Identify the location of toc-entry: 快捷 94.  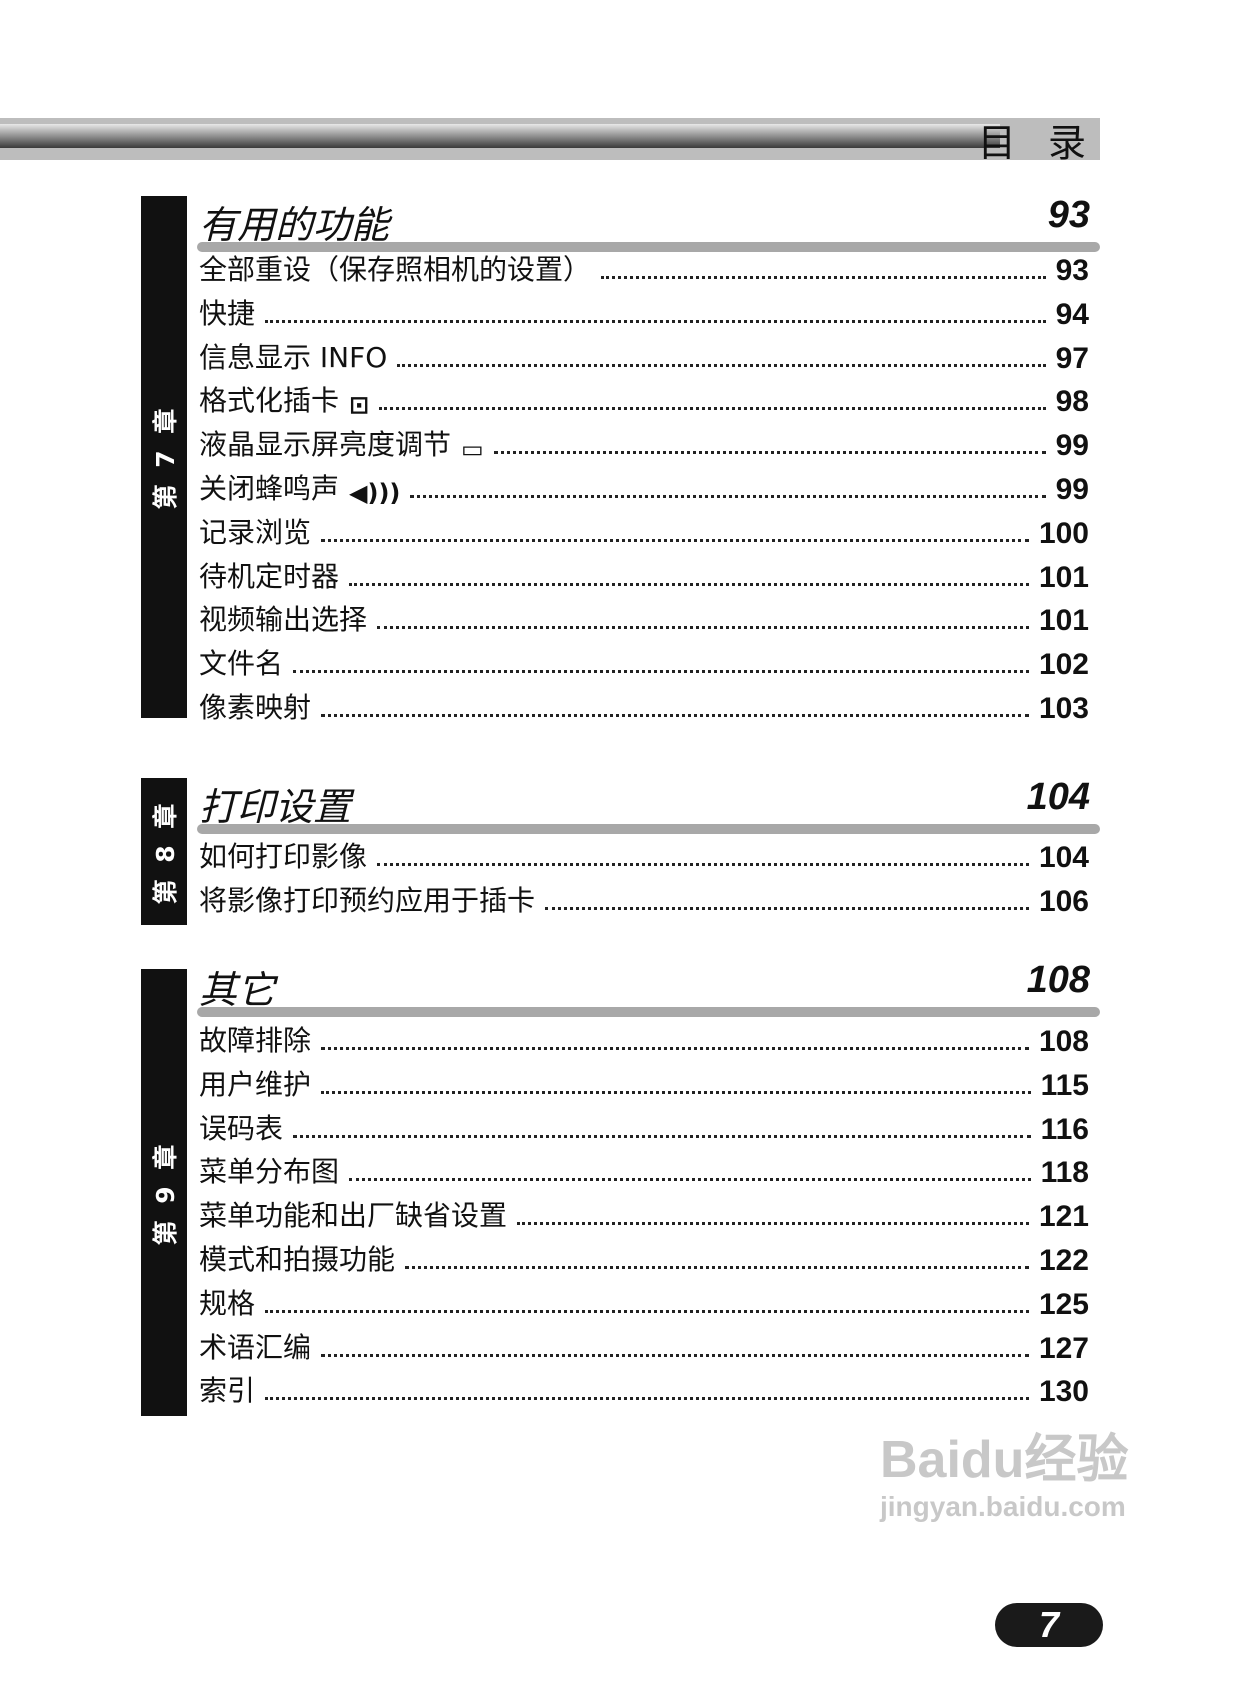
(644, 312).